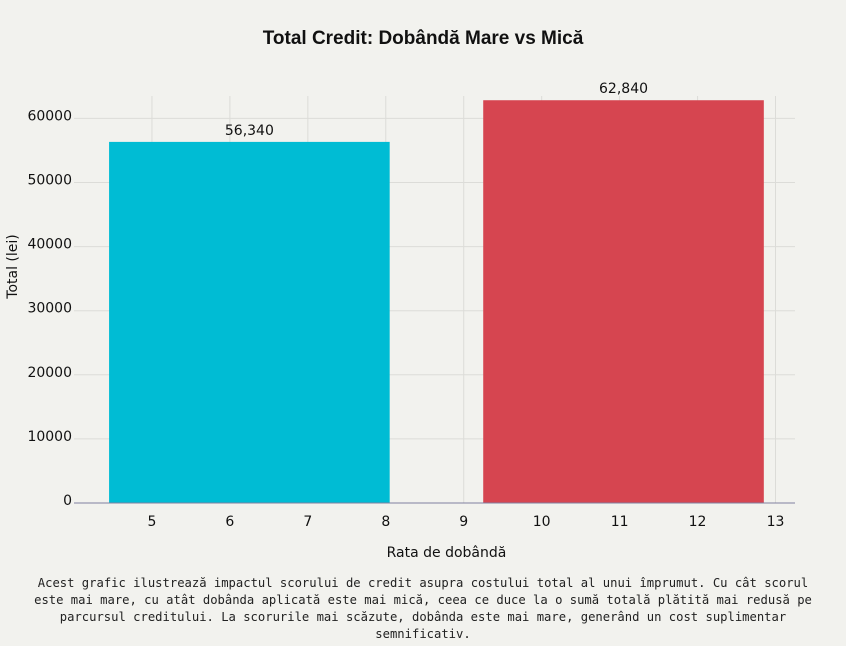  Describe the element at coordinates (49, 181) in the screenshot. I see `y-tick-label: 50000` at that location.